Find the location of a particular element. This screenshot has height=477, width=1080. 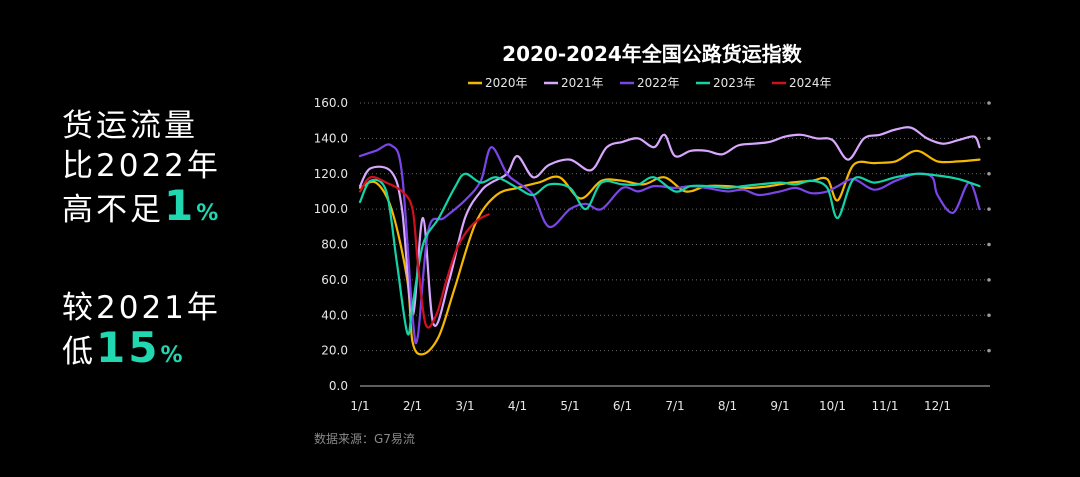

chart-title: 2020-2024年全国公路货运指数 is located at coordinates (652, 54).